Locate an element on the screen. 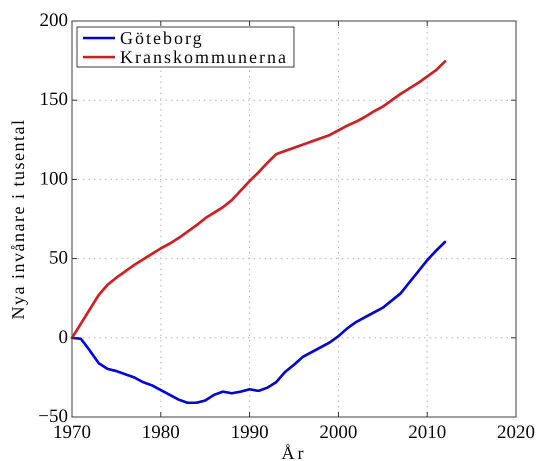 This screenshot has width=536, height=461. x-tick-label: 1980 is located at coordinates (161, 432).